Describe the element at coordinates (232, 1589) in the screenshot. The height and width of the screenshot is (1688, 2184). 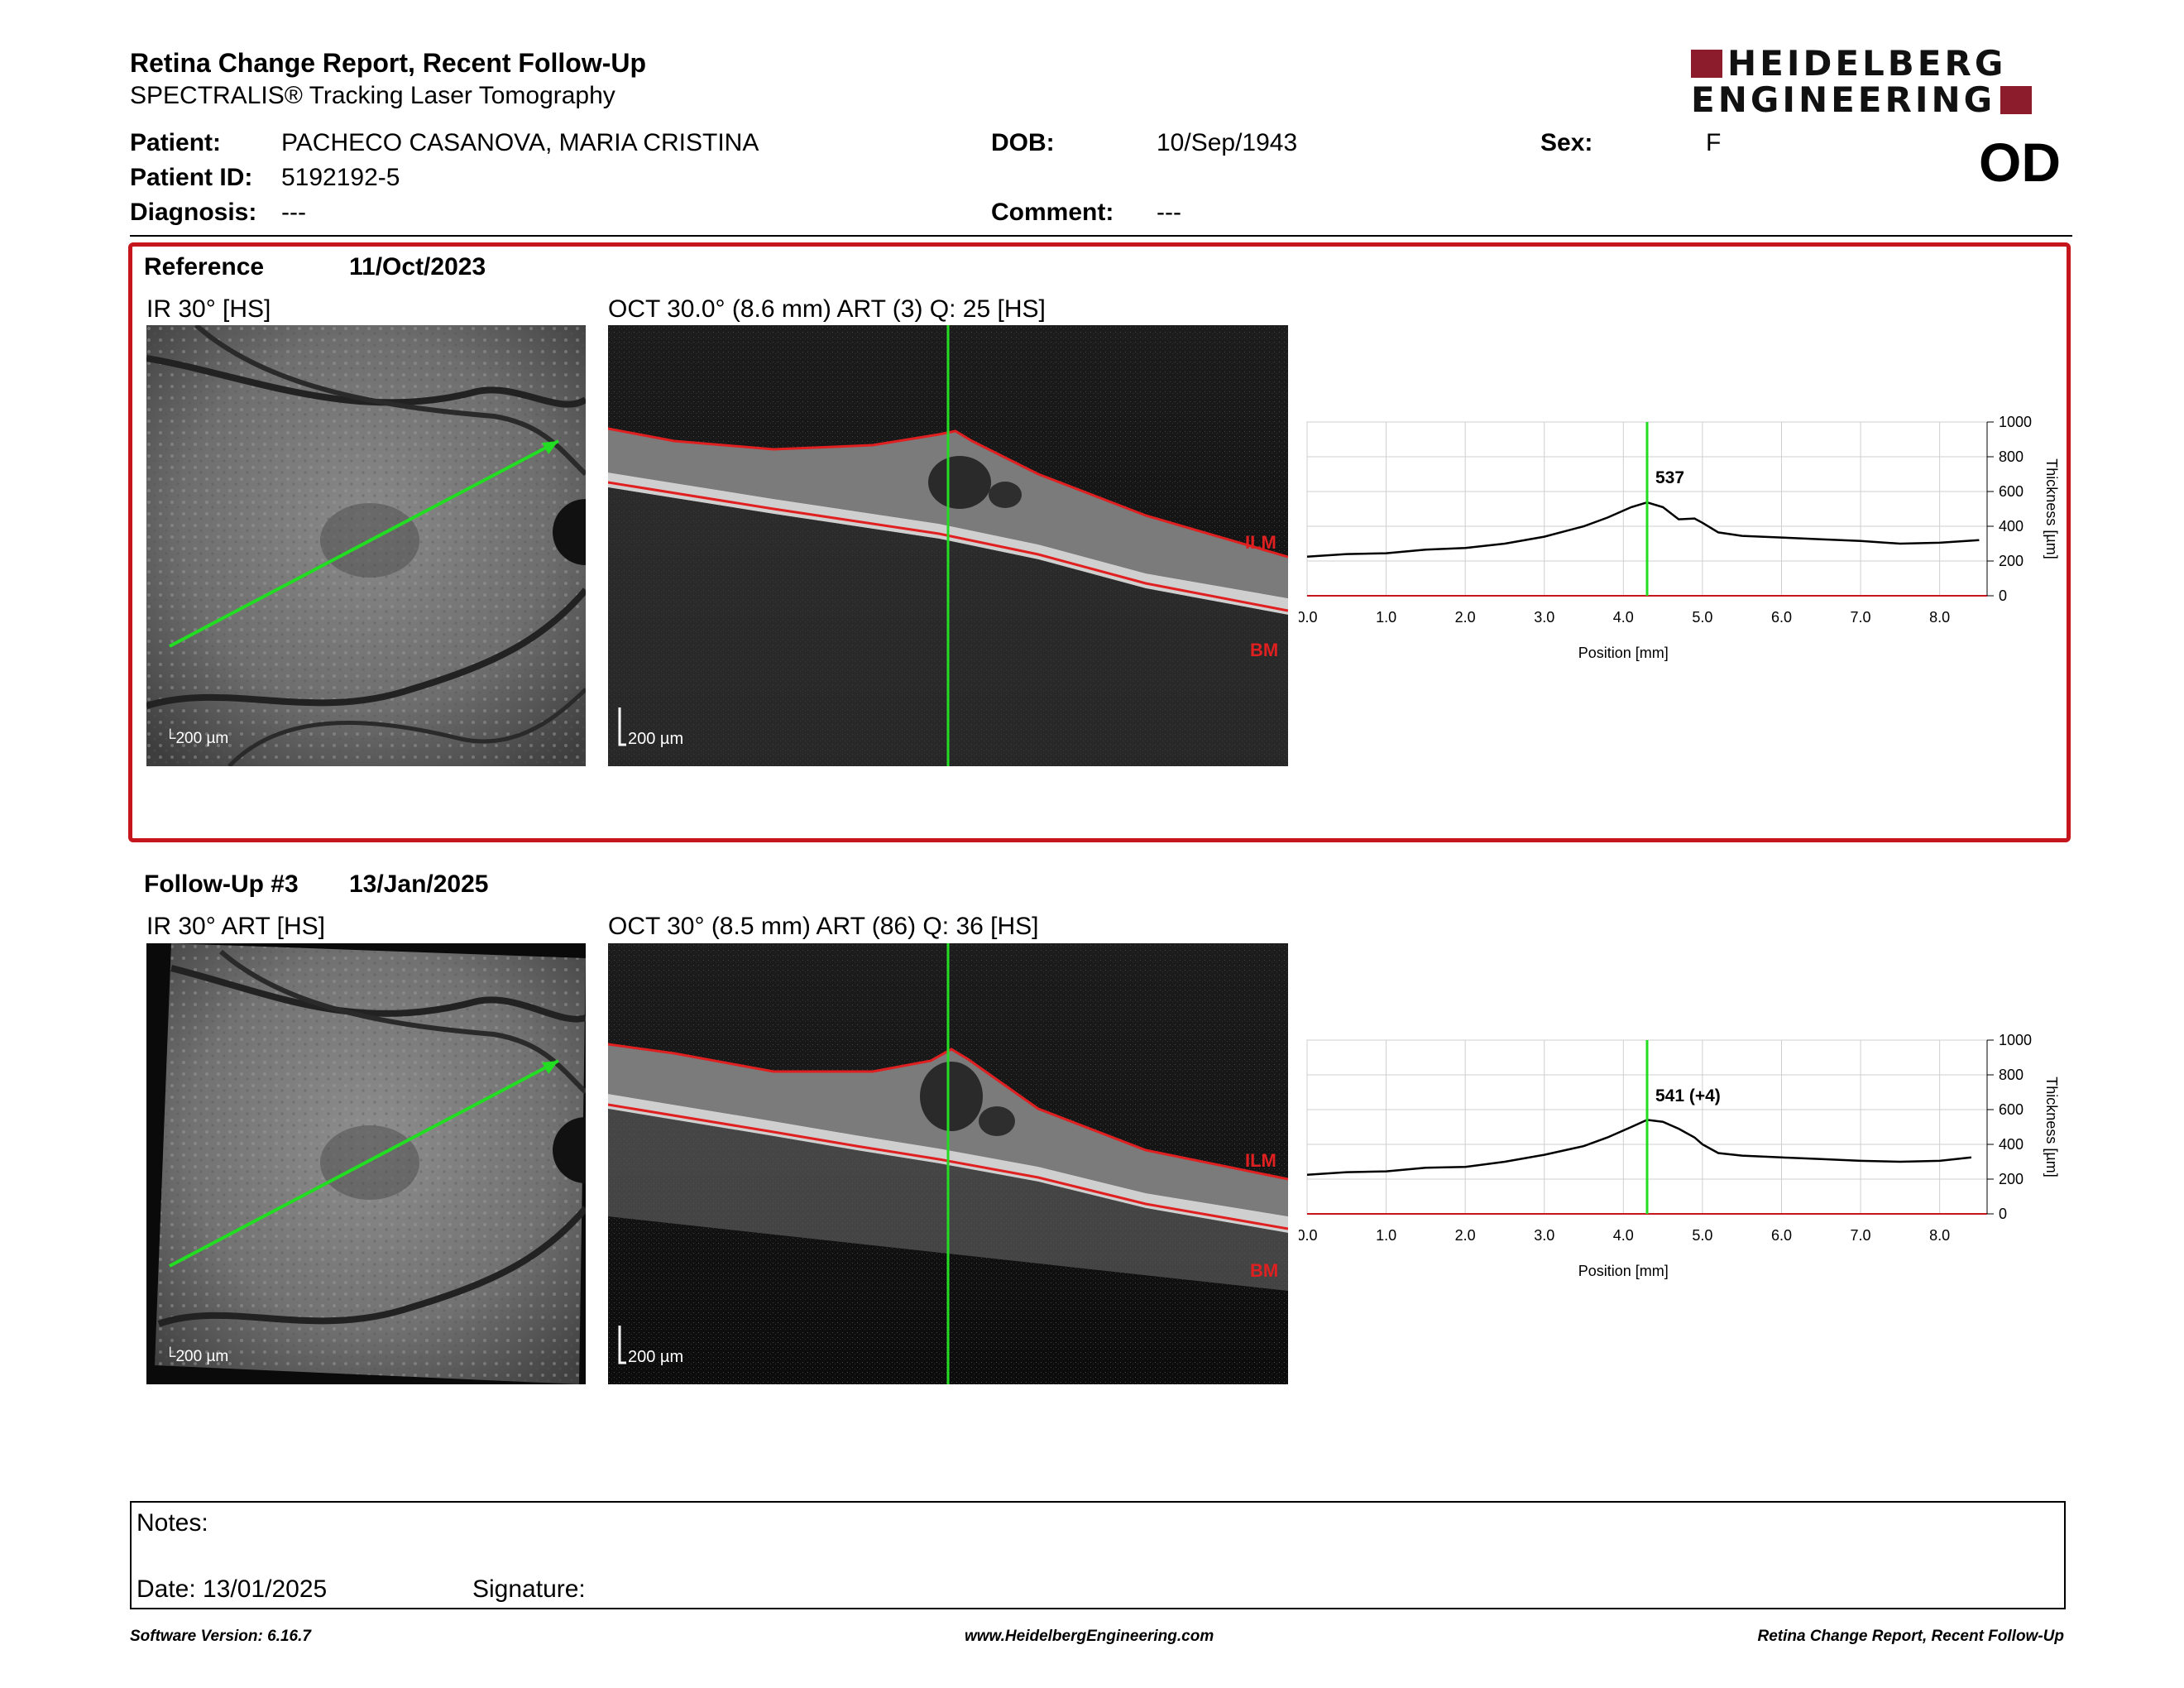
I see `notes-date: Date: 13/01/2025` at that location.